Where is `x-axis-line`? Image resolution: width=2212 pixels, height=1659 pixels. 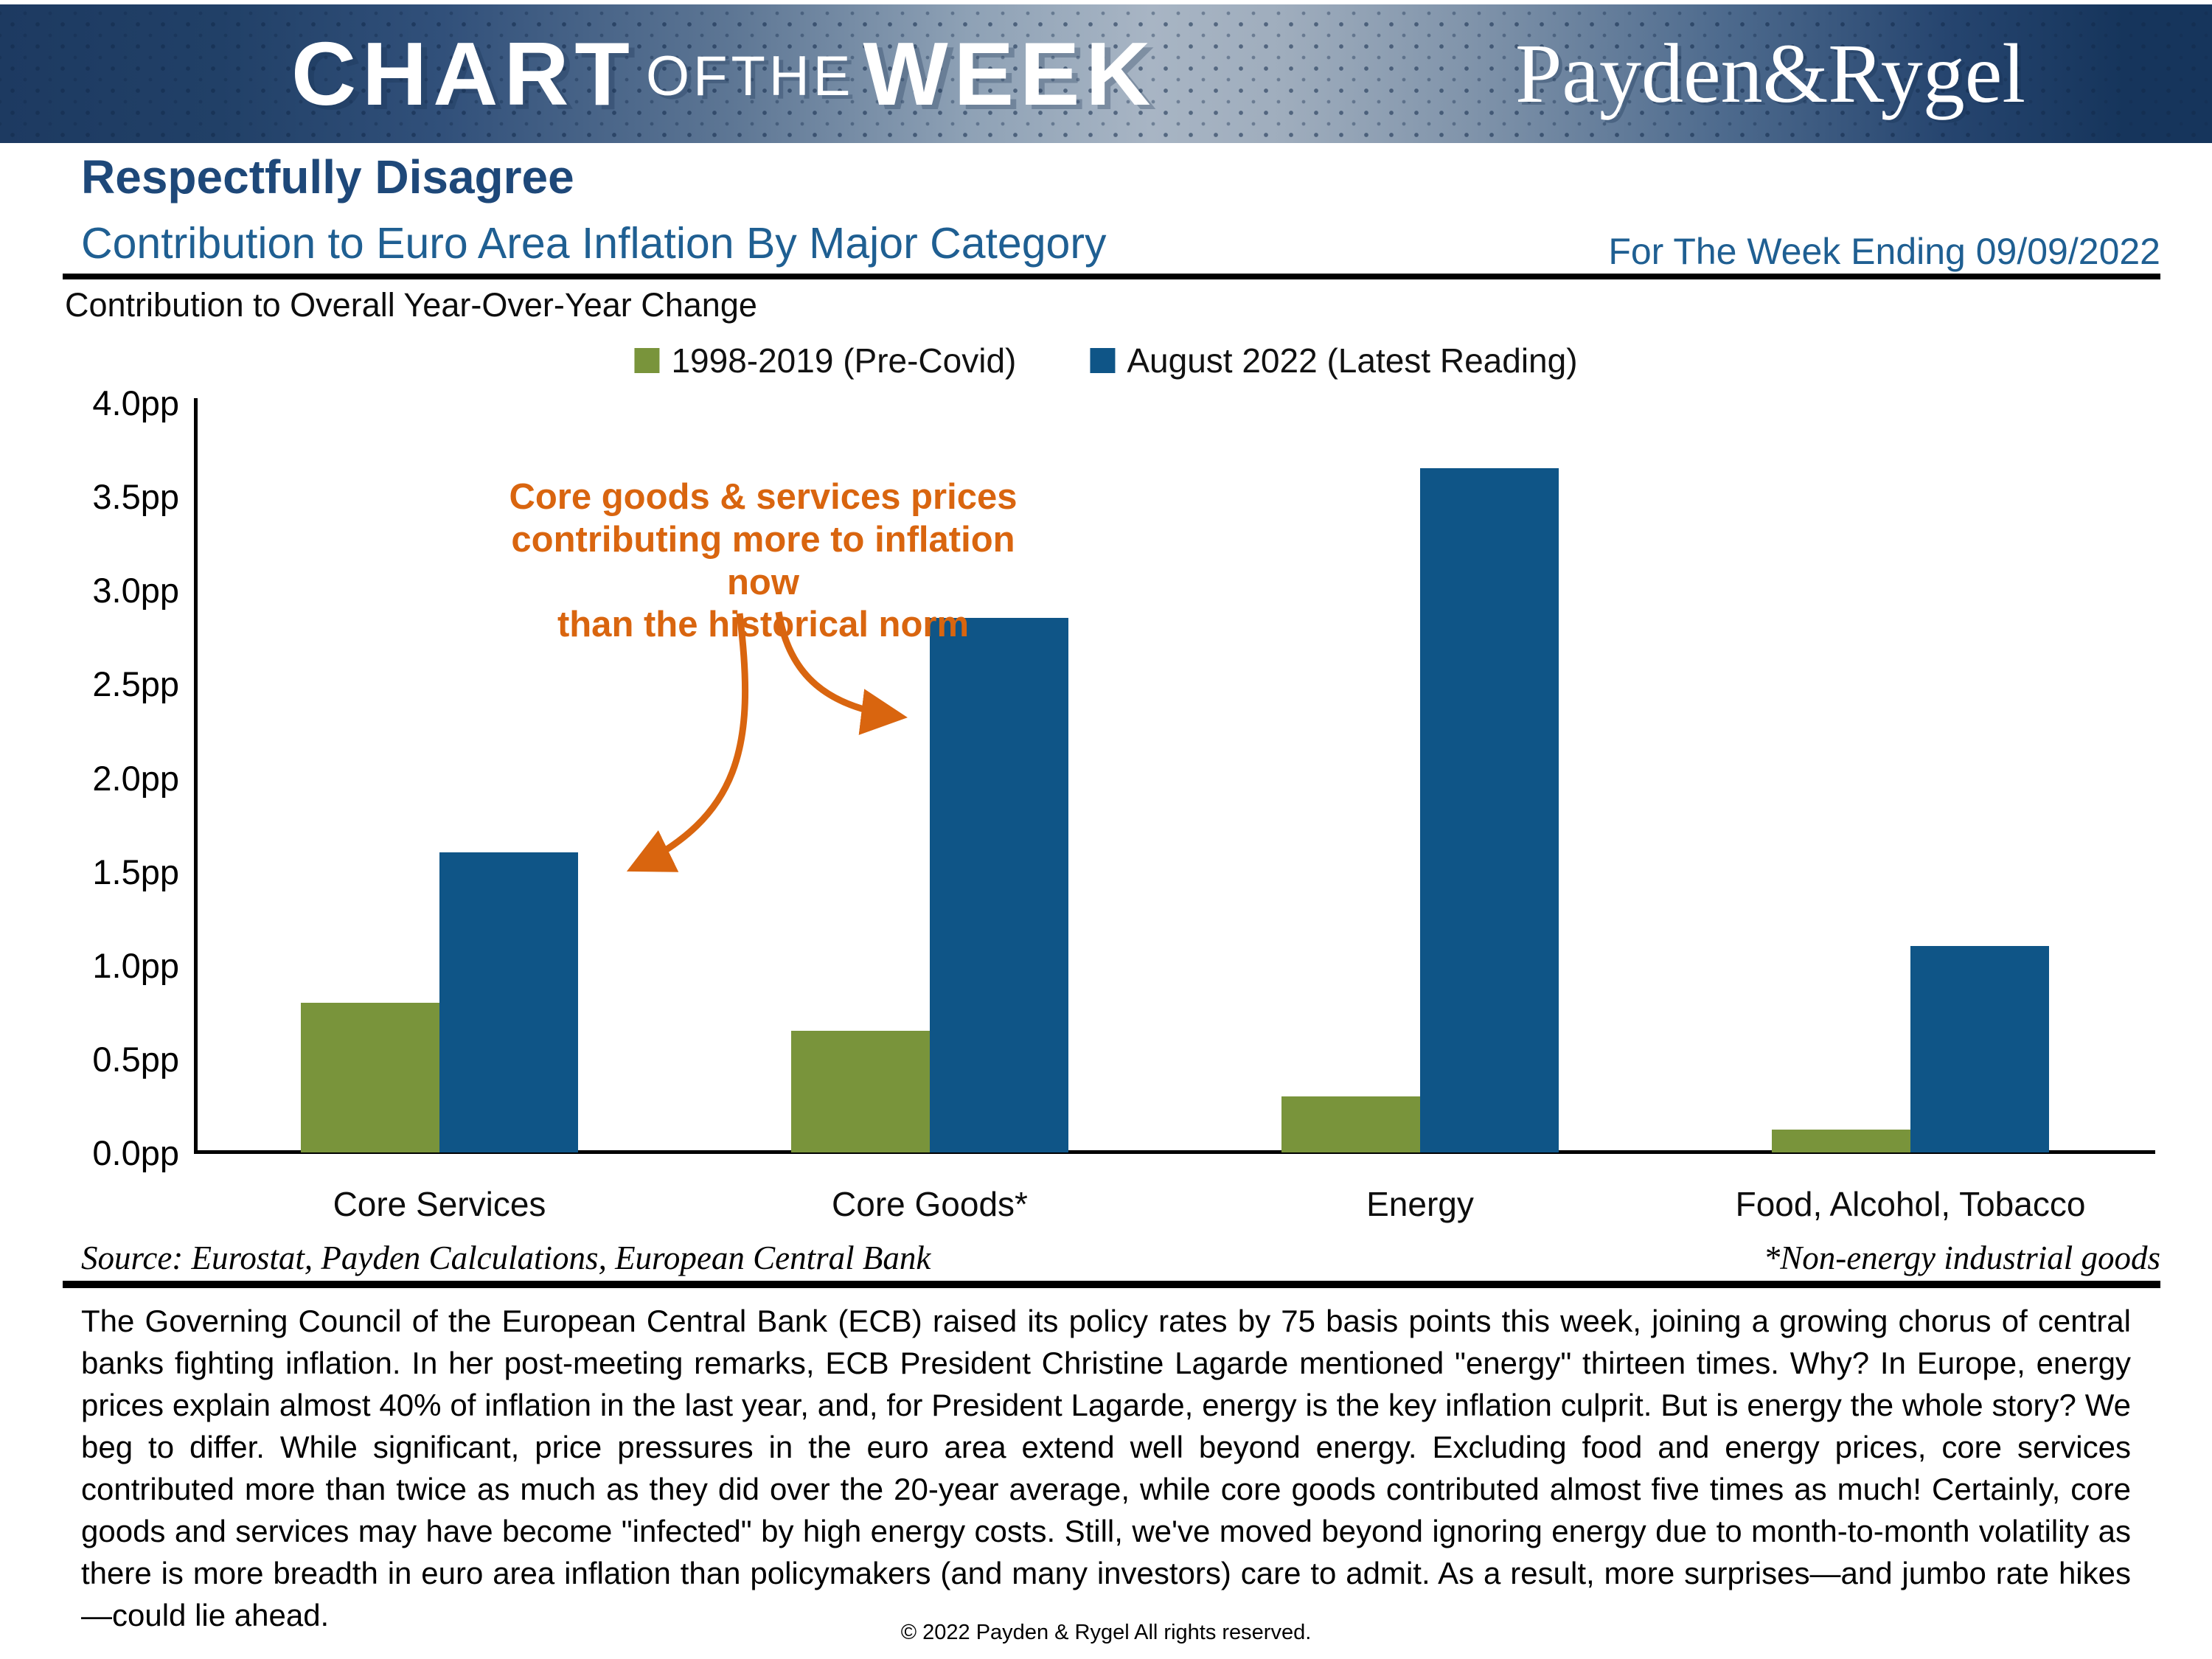
x-axis-line is located at coordinates (1174, 1152).